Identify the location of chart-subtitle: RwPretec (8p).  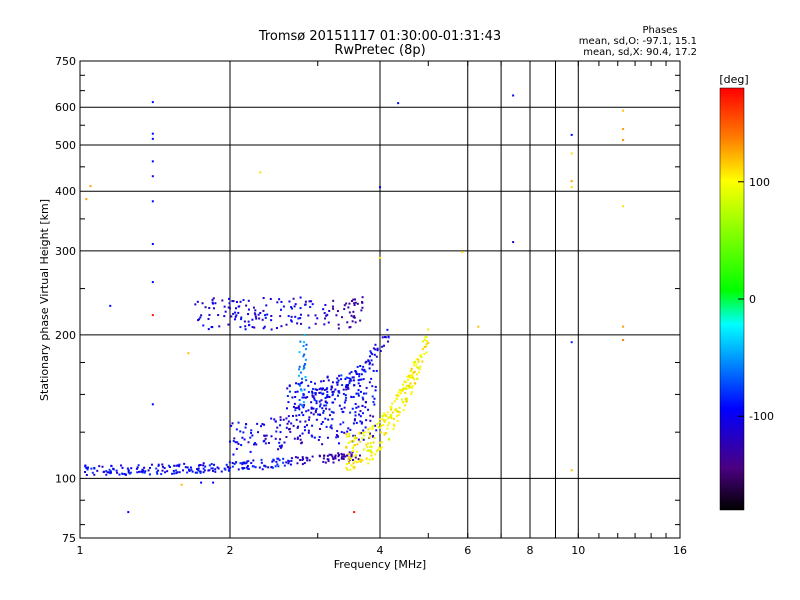
(379, 50).